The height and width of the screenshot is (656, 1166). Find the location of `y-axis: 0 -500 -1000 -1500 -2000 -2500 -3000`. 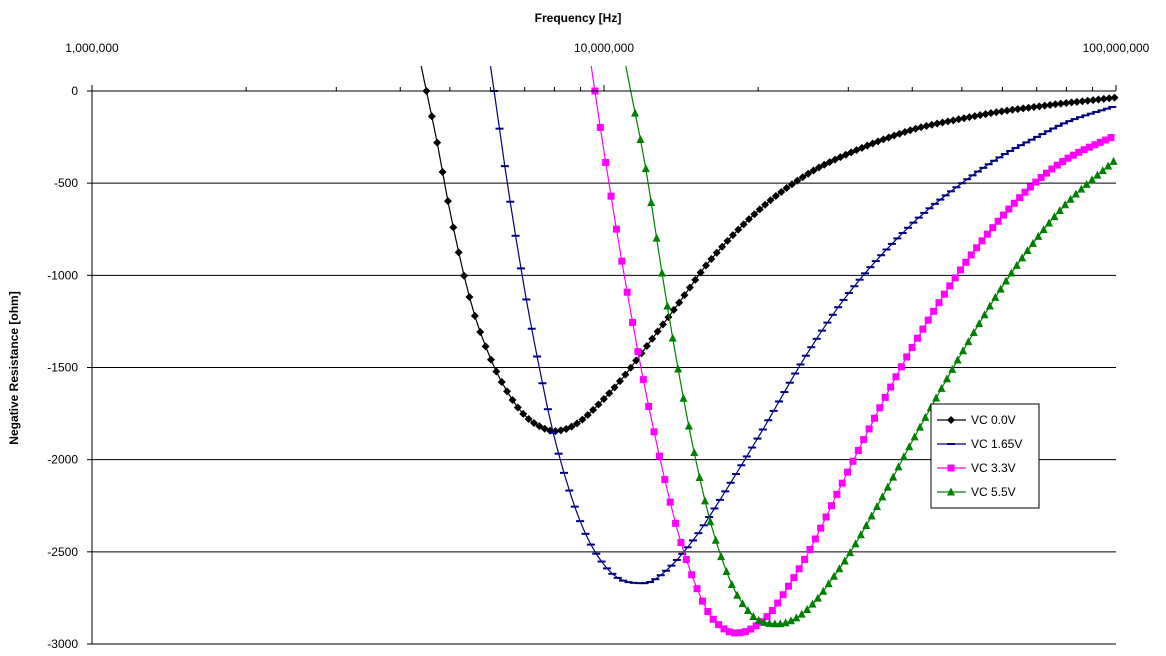

y-axis: 0 -500 -1000 -1500 -2000 -2500 -3000 is located at coordinates (69, 367).